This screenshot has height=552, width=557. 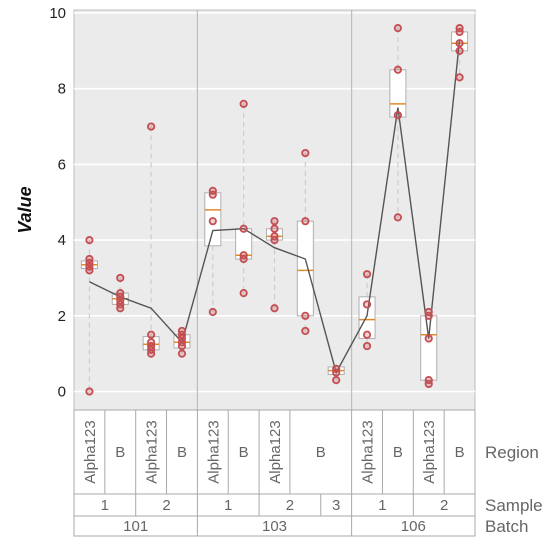 I want to click on table-row-label: Sample, so click(x=514, y=505).